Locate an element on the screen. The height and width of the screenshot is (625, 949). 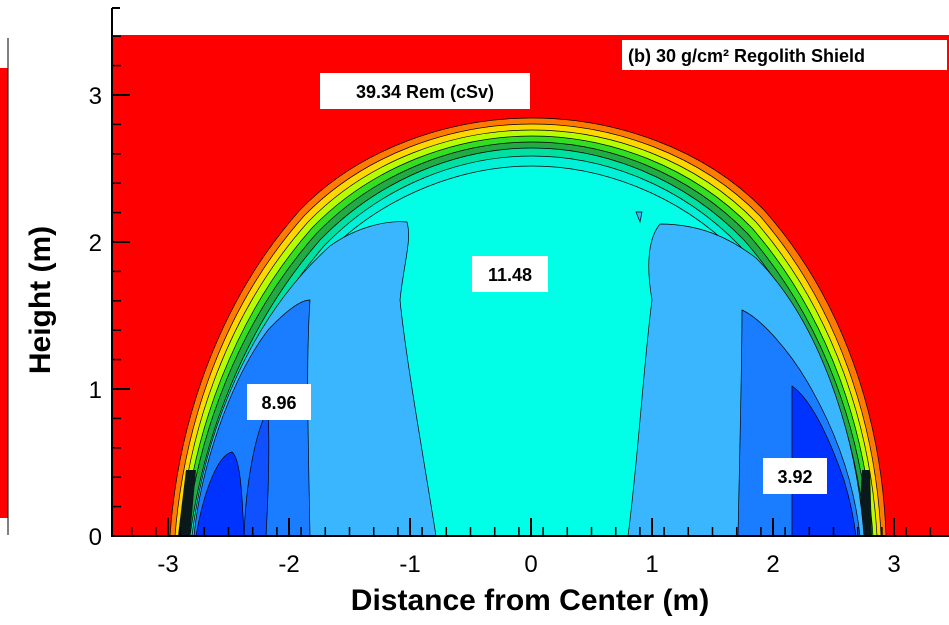
x-ticks: -3 -2 -1 0 1 2 3 is located at coordinates (531, 548).